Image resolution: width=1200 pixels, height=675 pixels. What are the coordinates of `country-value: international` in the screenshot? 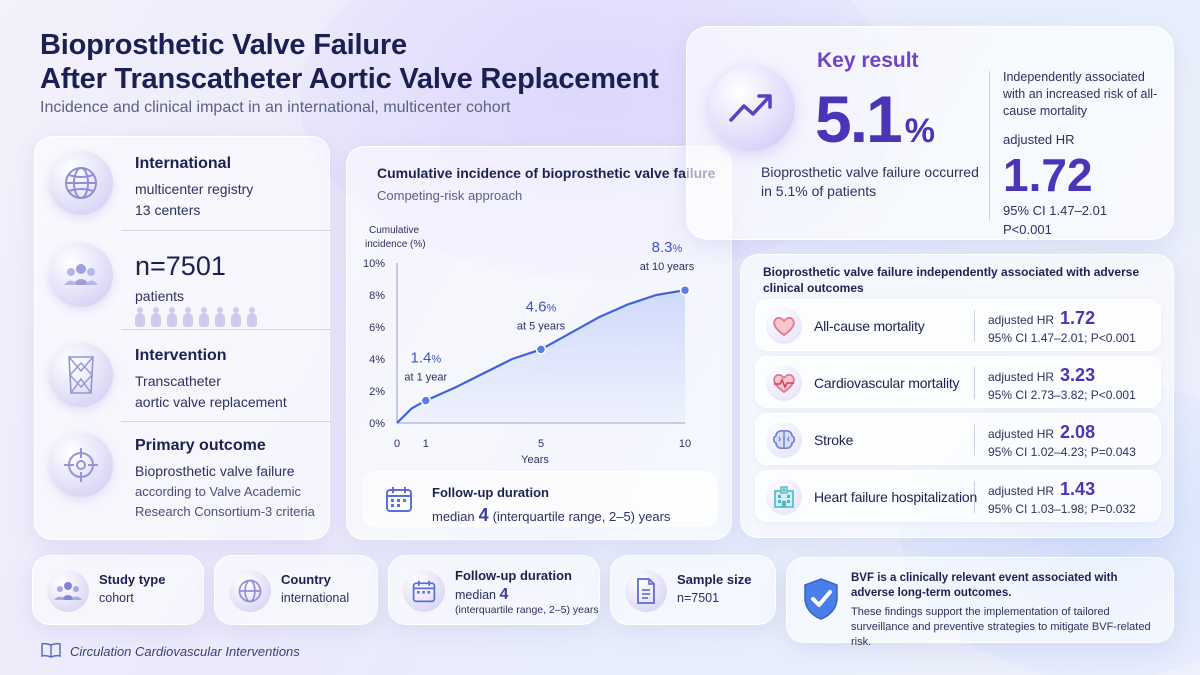 It's located at (315, 598).